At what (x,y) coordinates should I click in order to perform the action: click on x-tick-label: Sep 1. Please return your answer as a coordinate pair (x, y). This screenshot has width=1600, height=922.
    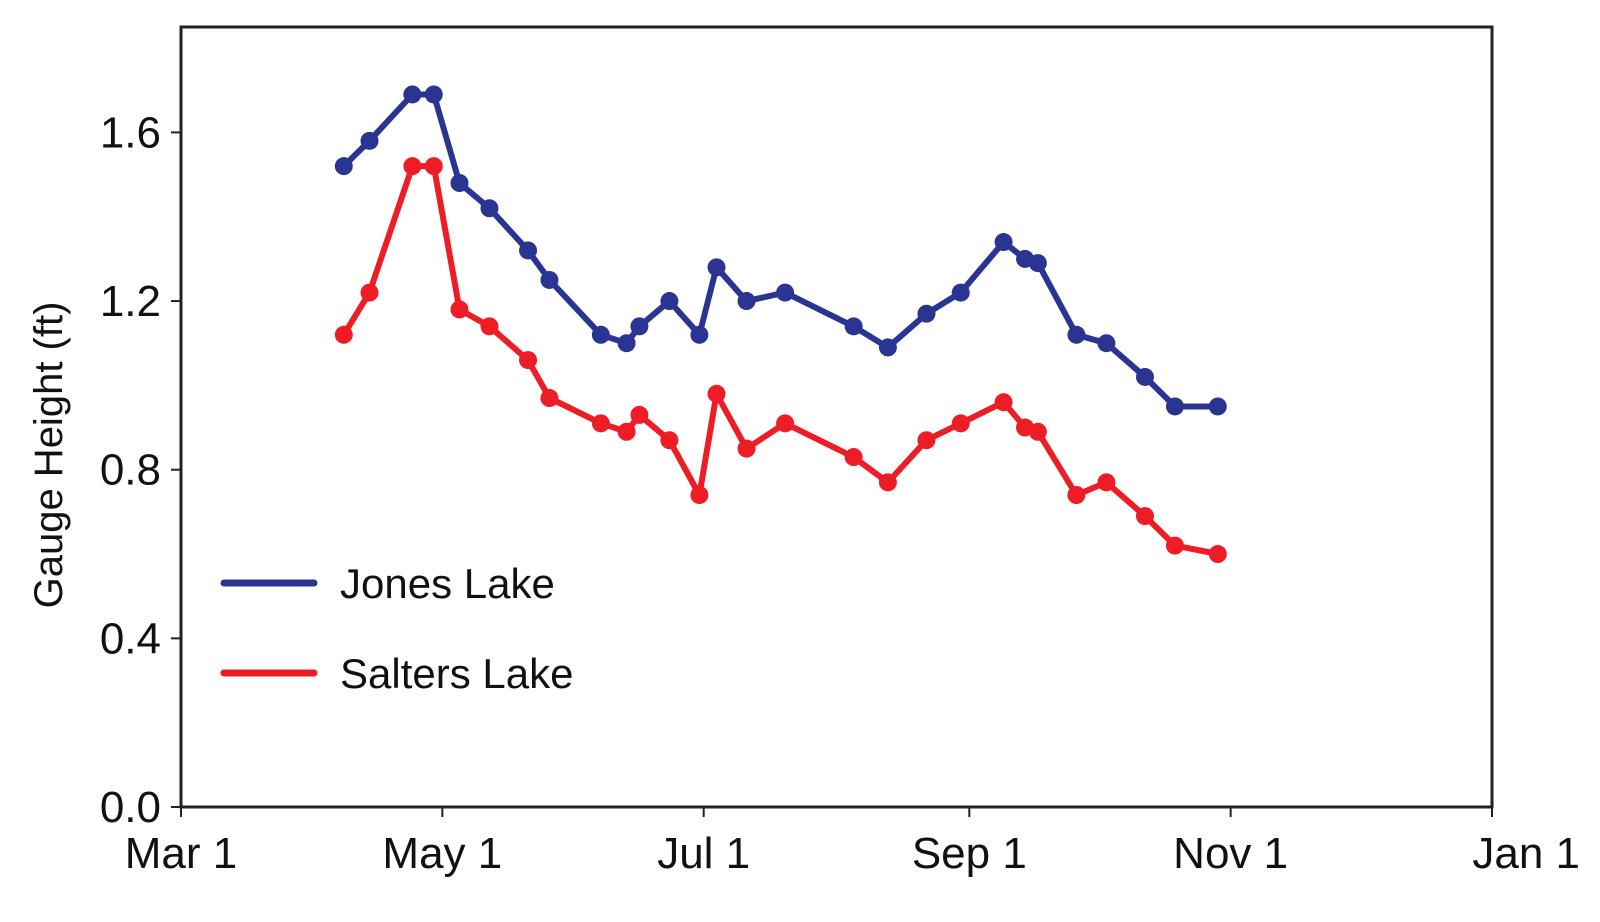
    Looking at the image, I should click on (969, 853).